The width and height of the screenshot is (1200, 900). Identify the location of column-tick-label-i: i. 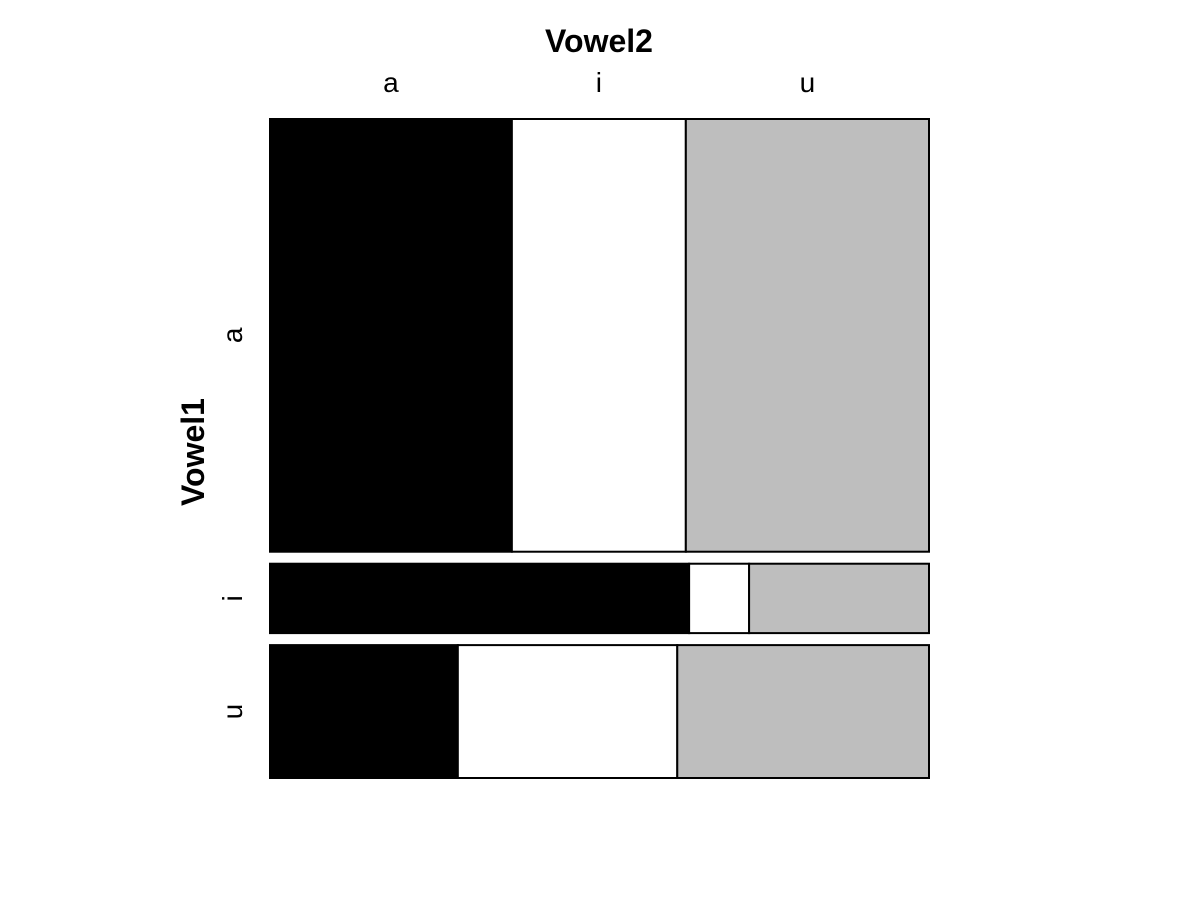
(599, 82).